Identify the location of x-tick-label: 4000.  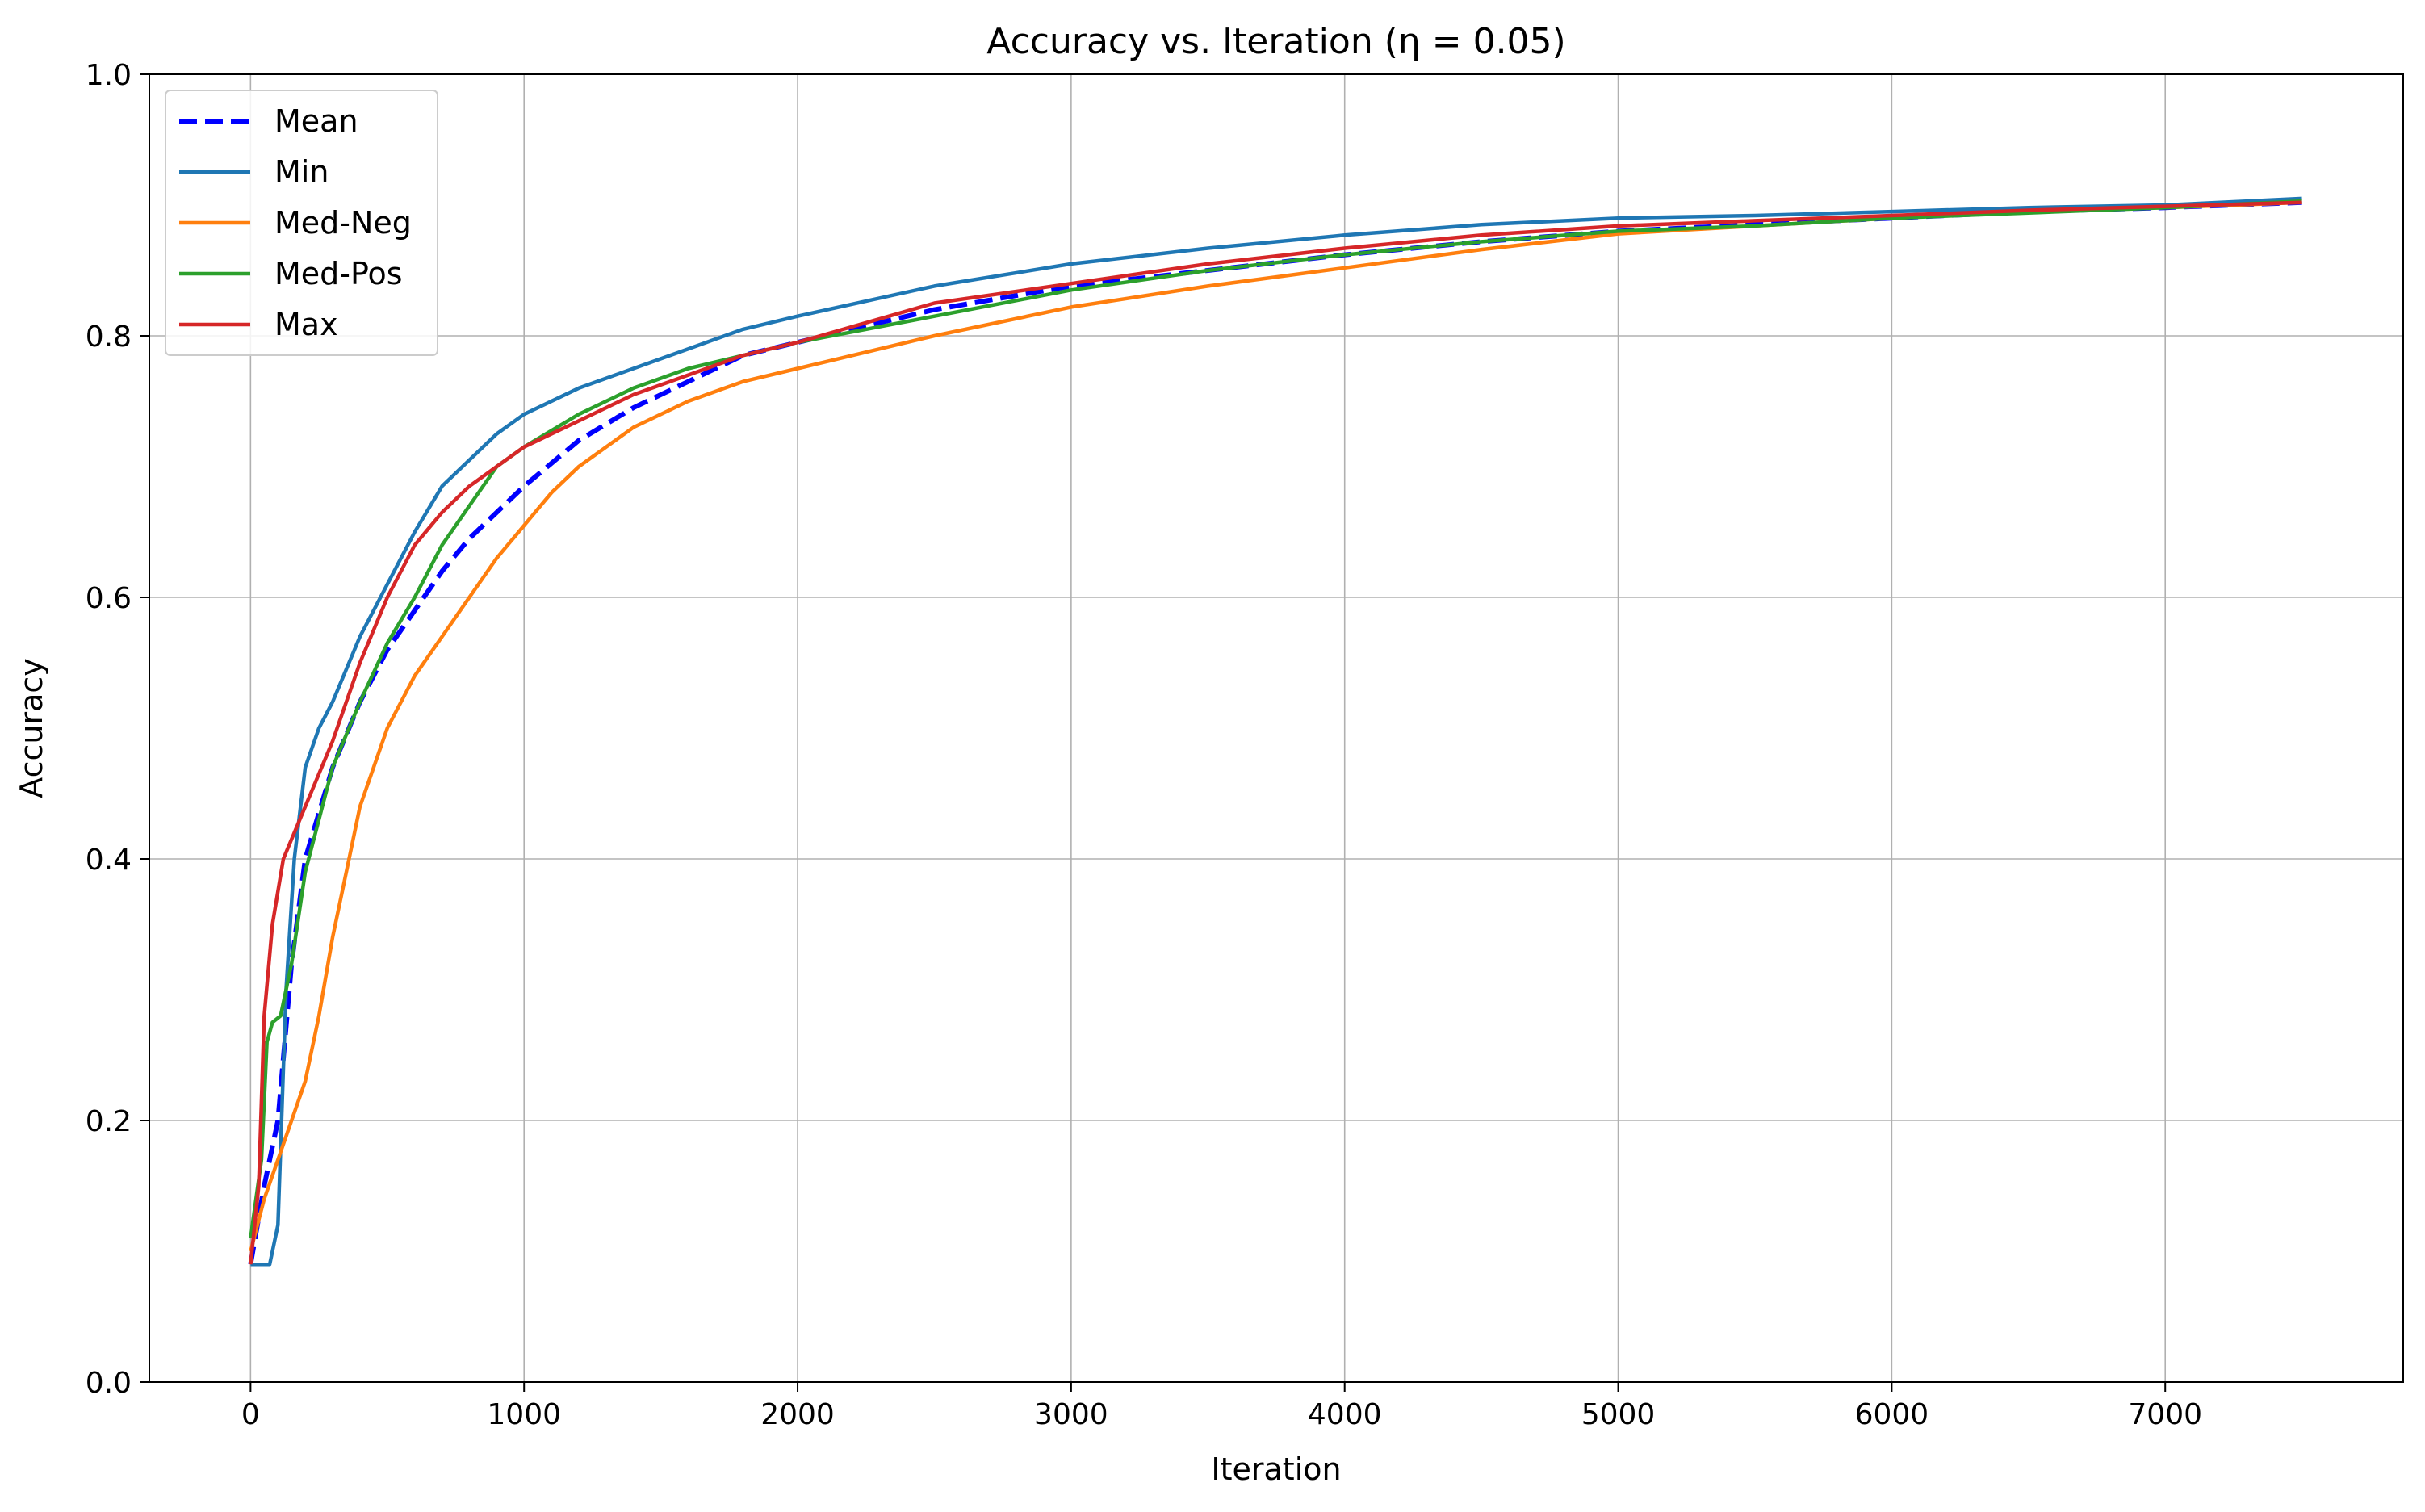
(1345, 1414).